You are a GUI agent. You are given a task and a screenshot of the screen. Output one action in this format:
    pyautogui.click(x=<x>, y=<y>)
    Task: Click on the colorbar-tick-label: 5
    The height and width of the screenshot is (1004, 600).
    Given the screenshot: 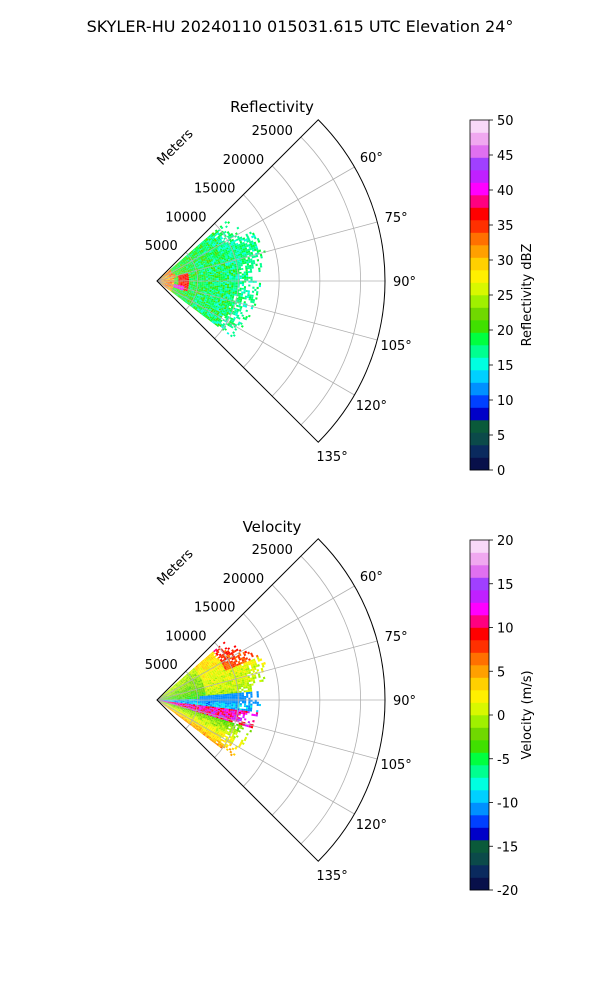 What is the action you would take?
    pyautogui.click(x=501, y=436)
    